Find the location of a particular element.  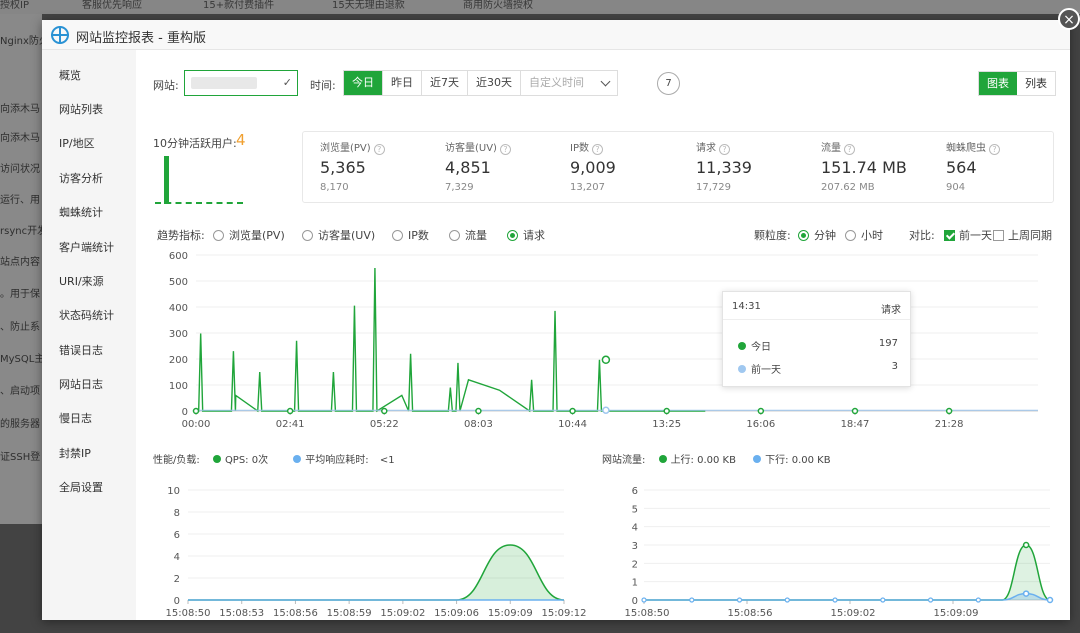

time-30days-button: 近30天 is located at coordinates (494, 83).